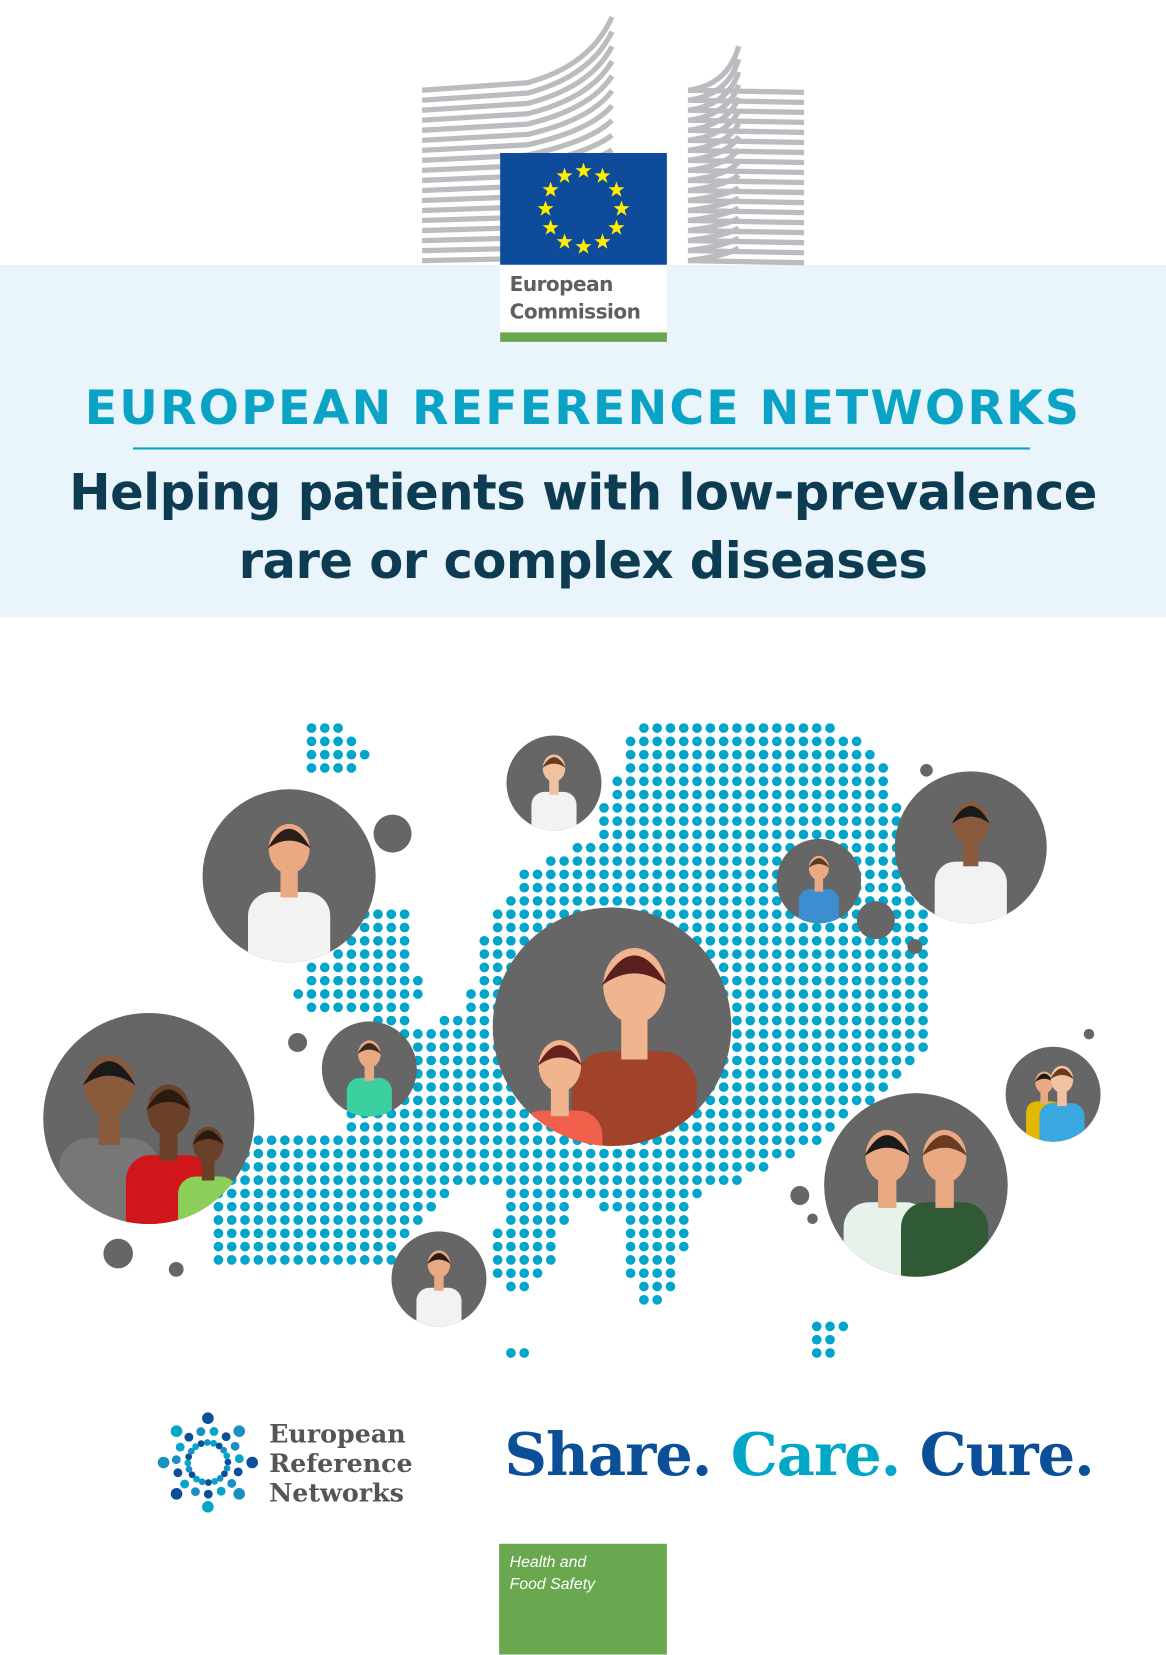 Image resolution: width=1166 pixels, height=1655 pixels. I want to click on building-stripe-left, so click(518, 128).